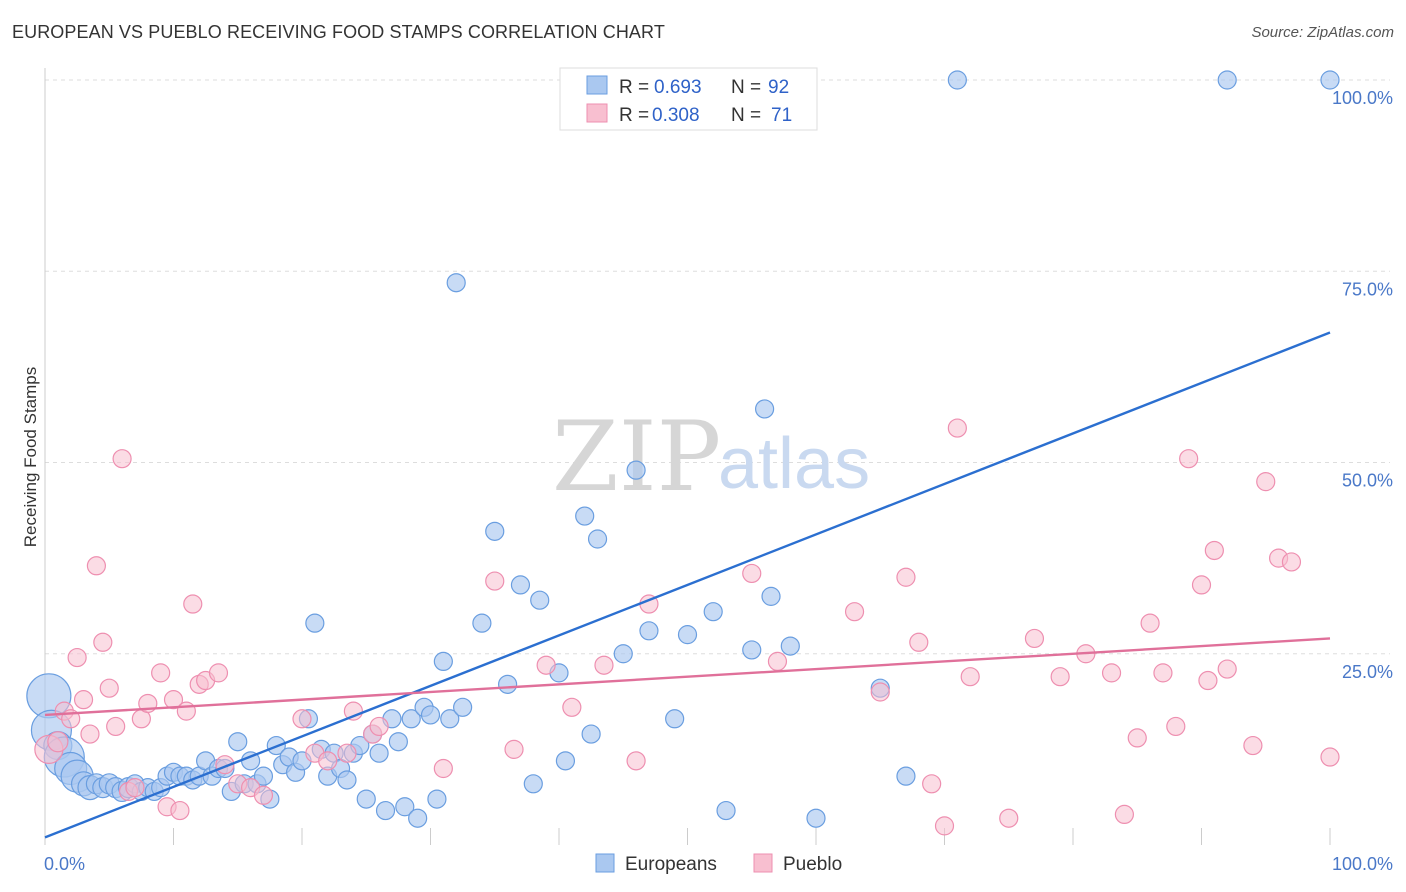 This screenshot has height=892, width=1406. What do you see at coordinates (1367, 289) in the screenshot?
I see `y-tick-label: 75.0%` at bounding box center [1367, 289].